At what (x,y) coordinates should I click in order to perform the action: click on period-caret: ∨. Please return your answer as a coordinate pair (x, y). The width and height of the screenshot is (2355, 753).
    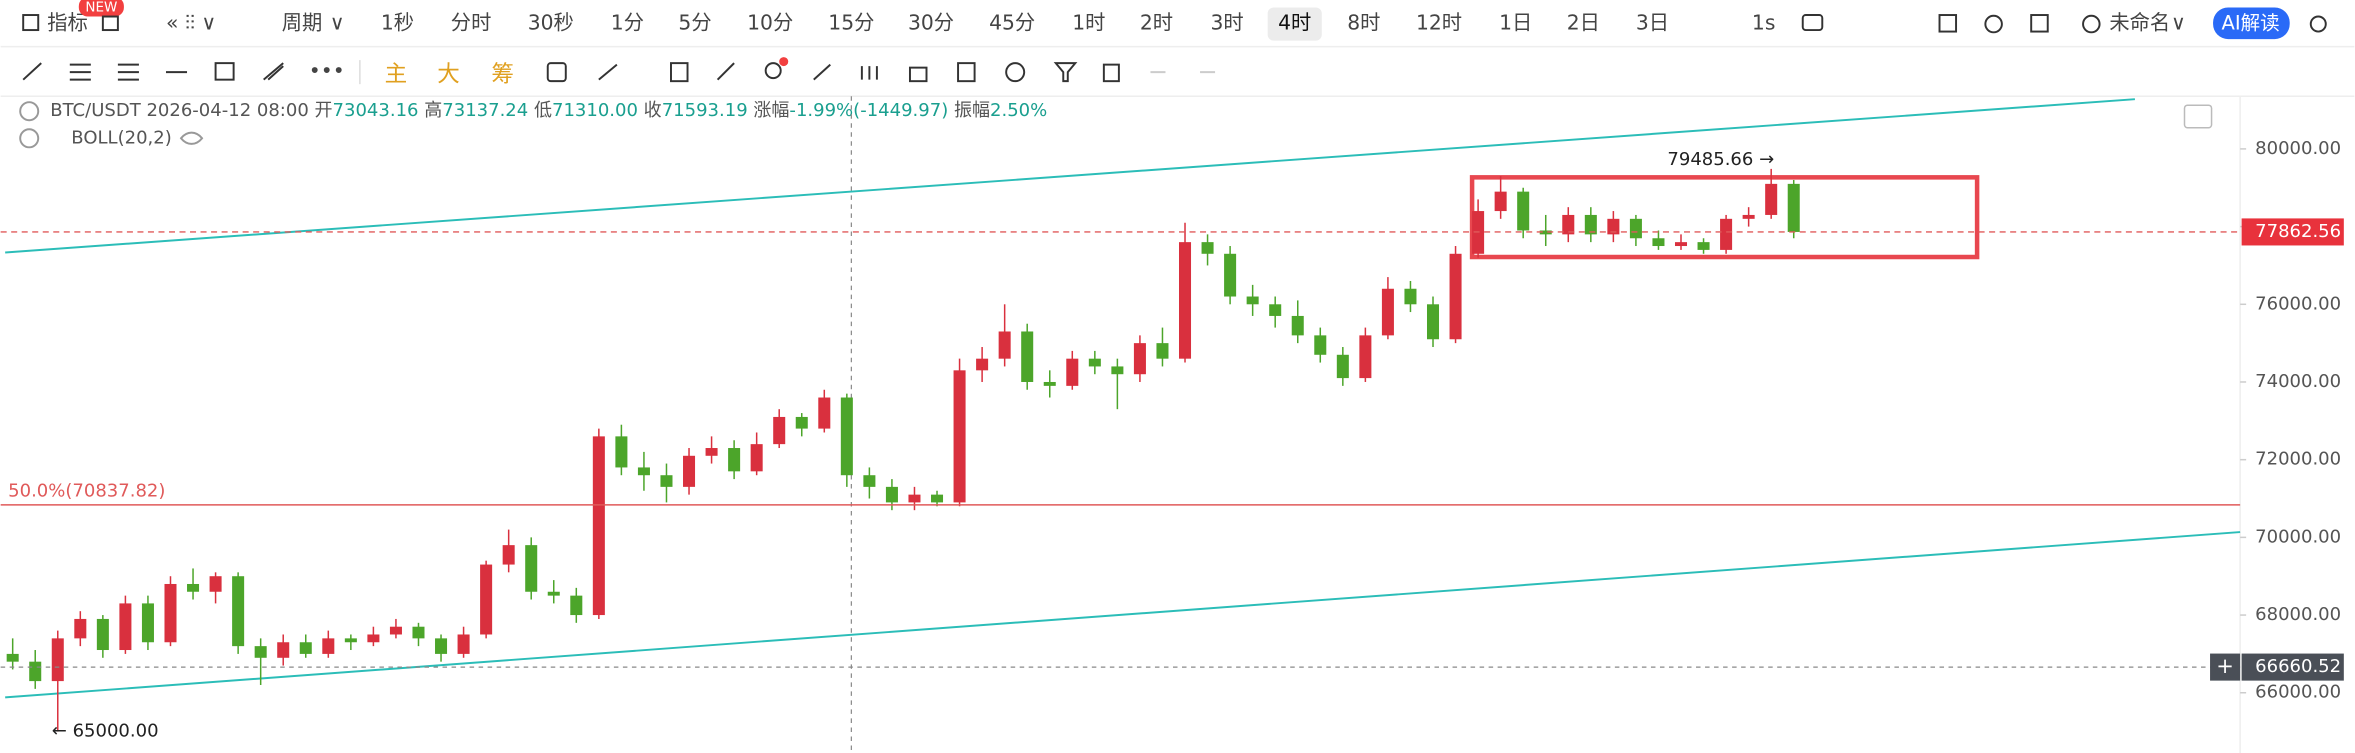
    Looking at the image, I should click on (337, 23).